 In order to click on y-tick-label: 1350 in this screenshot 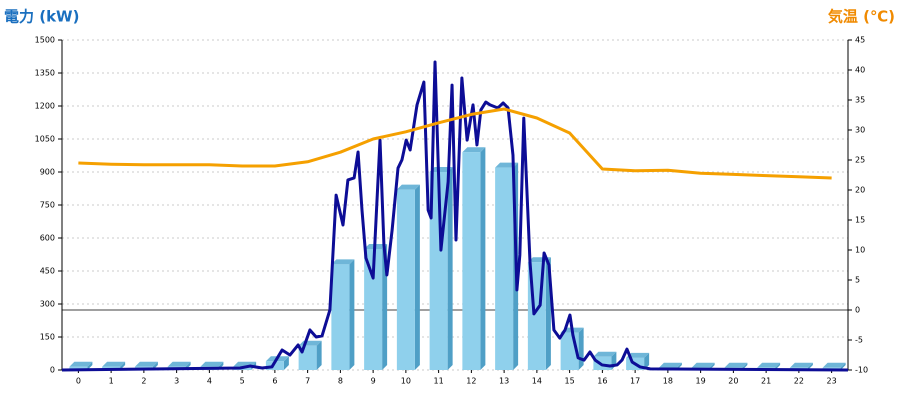, I will do `click(45, 73)`.